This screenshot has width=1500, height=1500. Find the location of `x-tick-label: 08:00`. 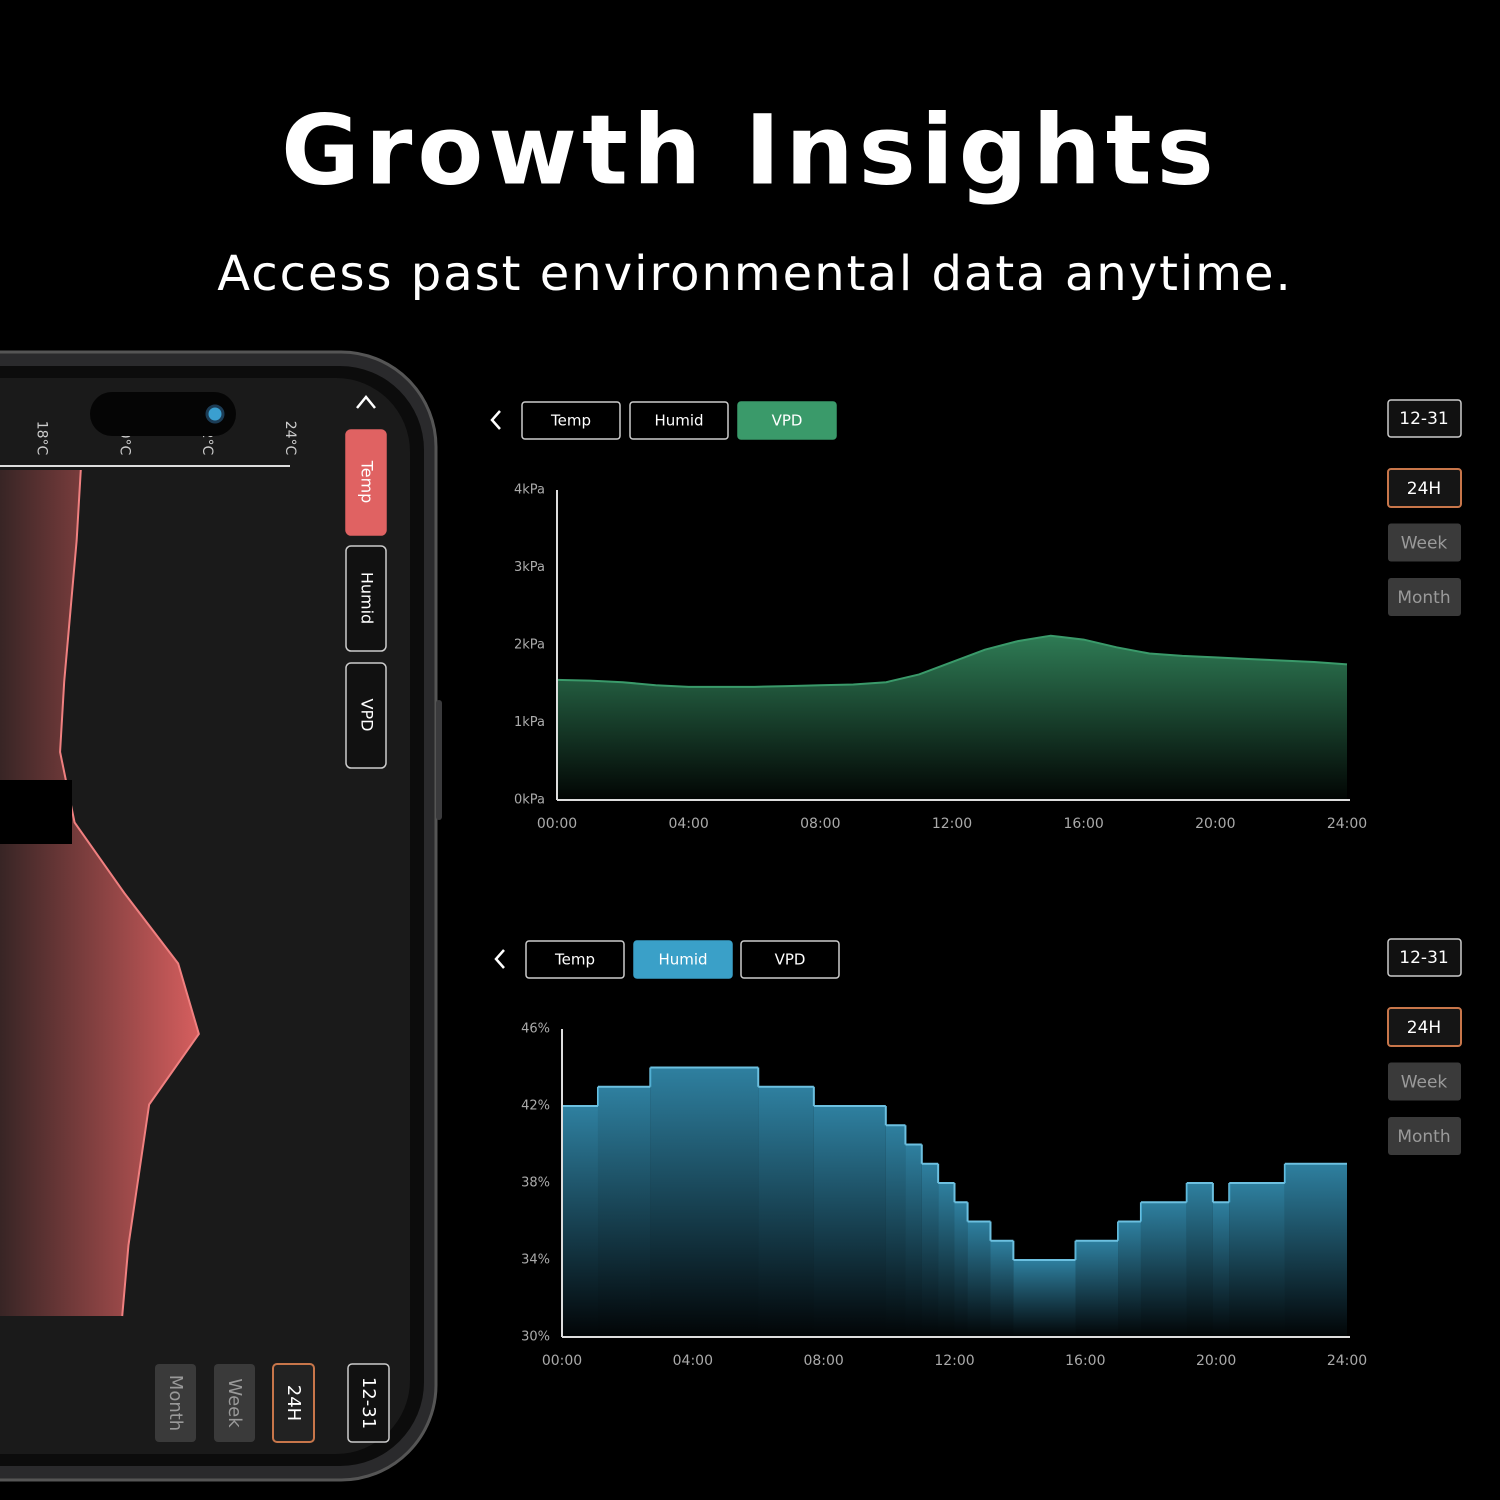

x-tick-label: 08:00 is located at coordinates (823, 1361).